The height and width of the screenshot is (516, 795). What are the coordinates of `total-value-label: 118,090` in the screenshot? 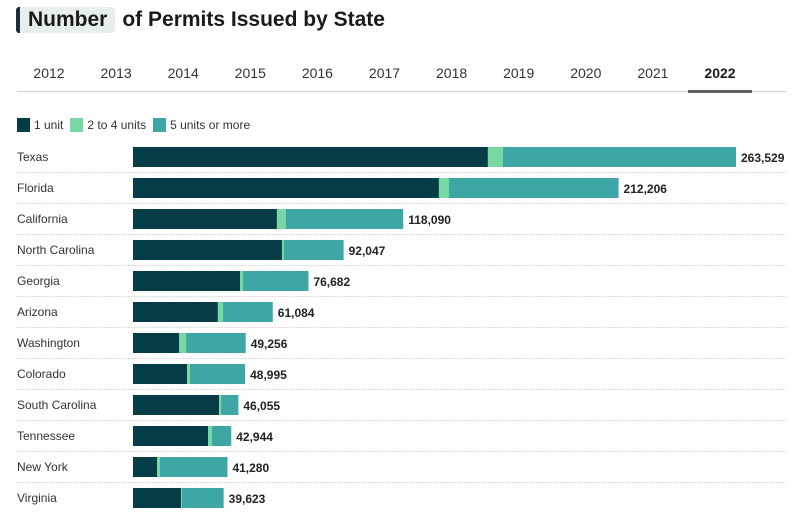 It's located at (429, 220).